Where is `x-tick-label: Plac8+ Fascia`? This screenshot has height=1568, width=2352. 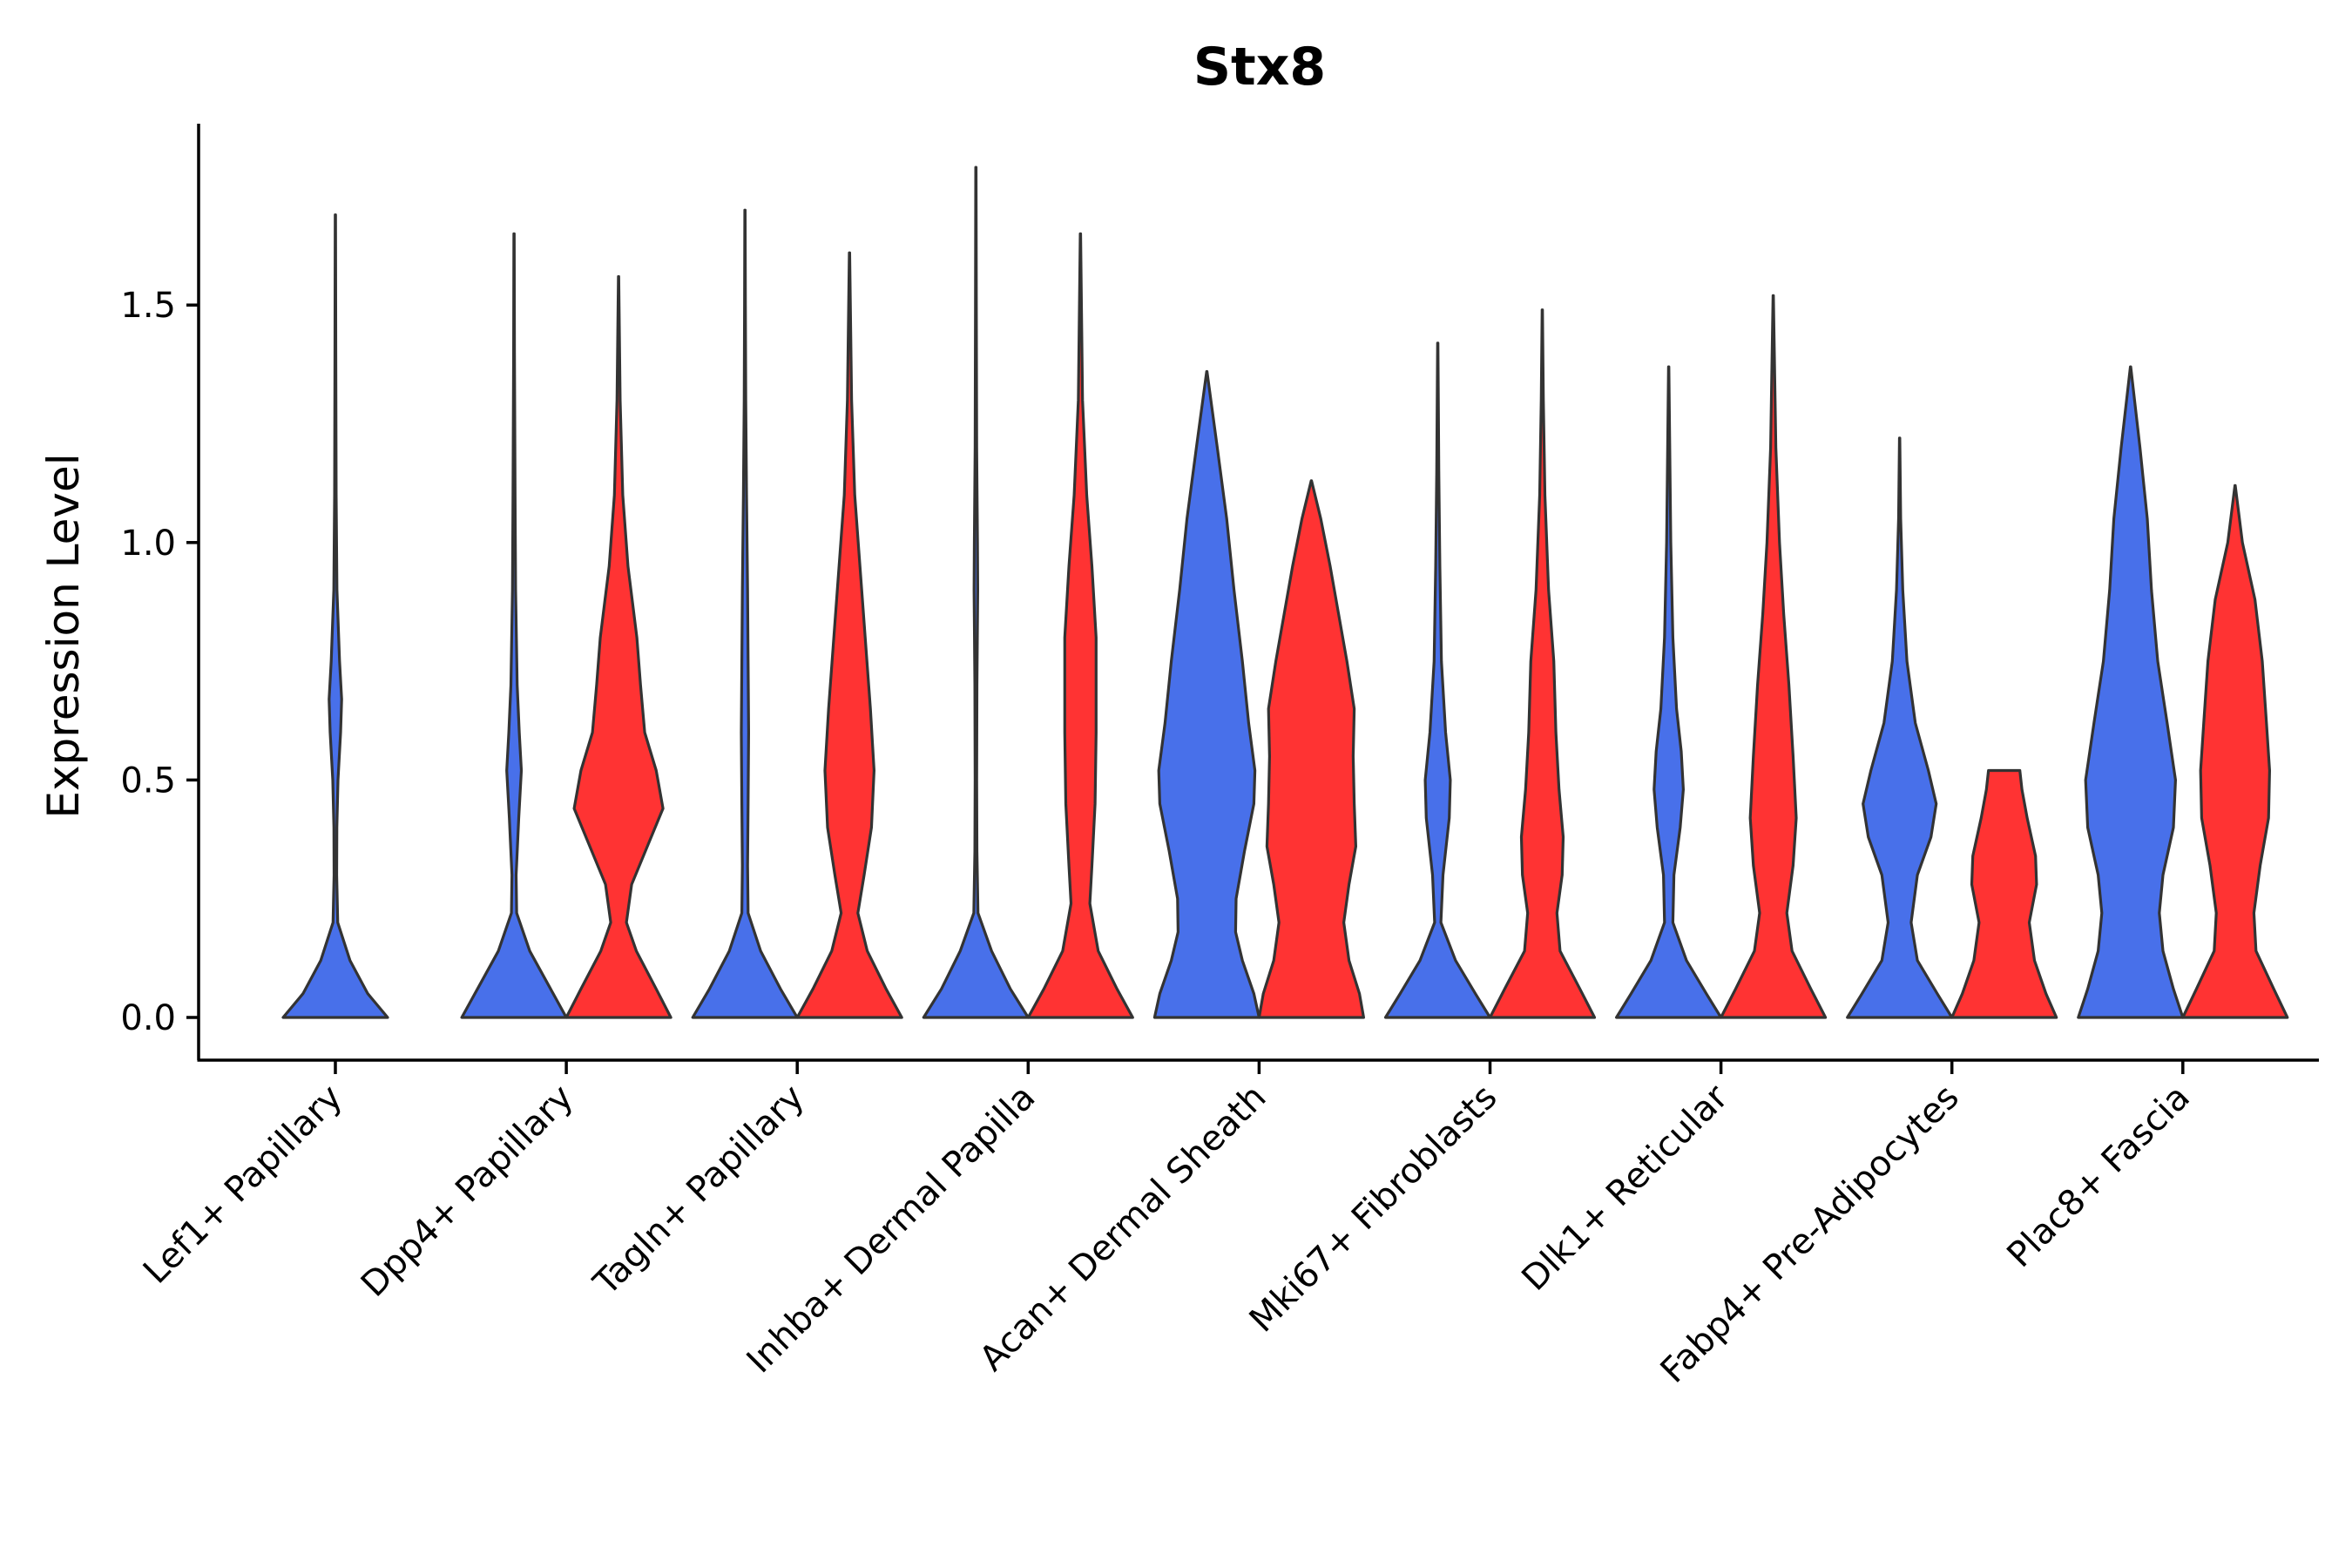
x-tick-label: Plac8+ Fascia is located at coordinates (2098, 1177).